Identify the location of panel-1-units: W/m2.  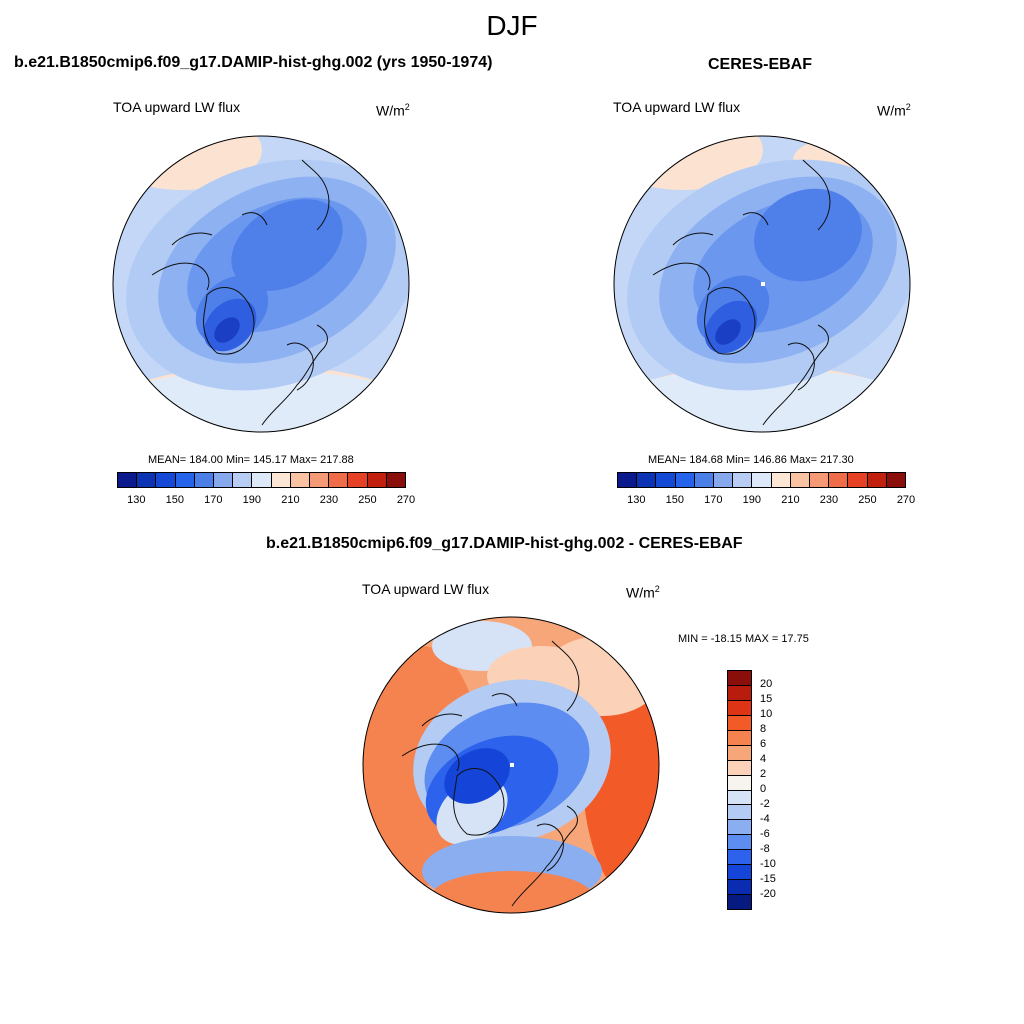
(393, 110).